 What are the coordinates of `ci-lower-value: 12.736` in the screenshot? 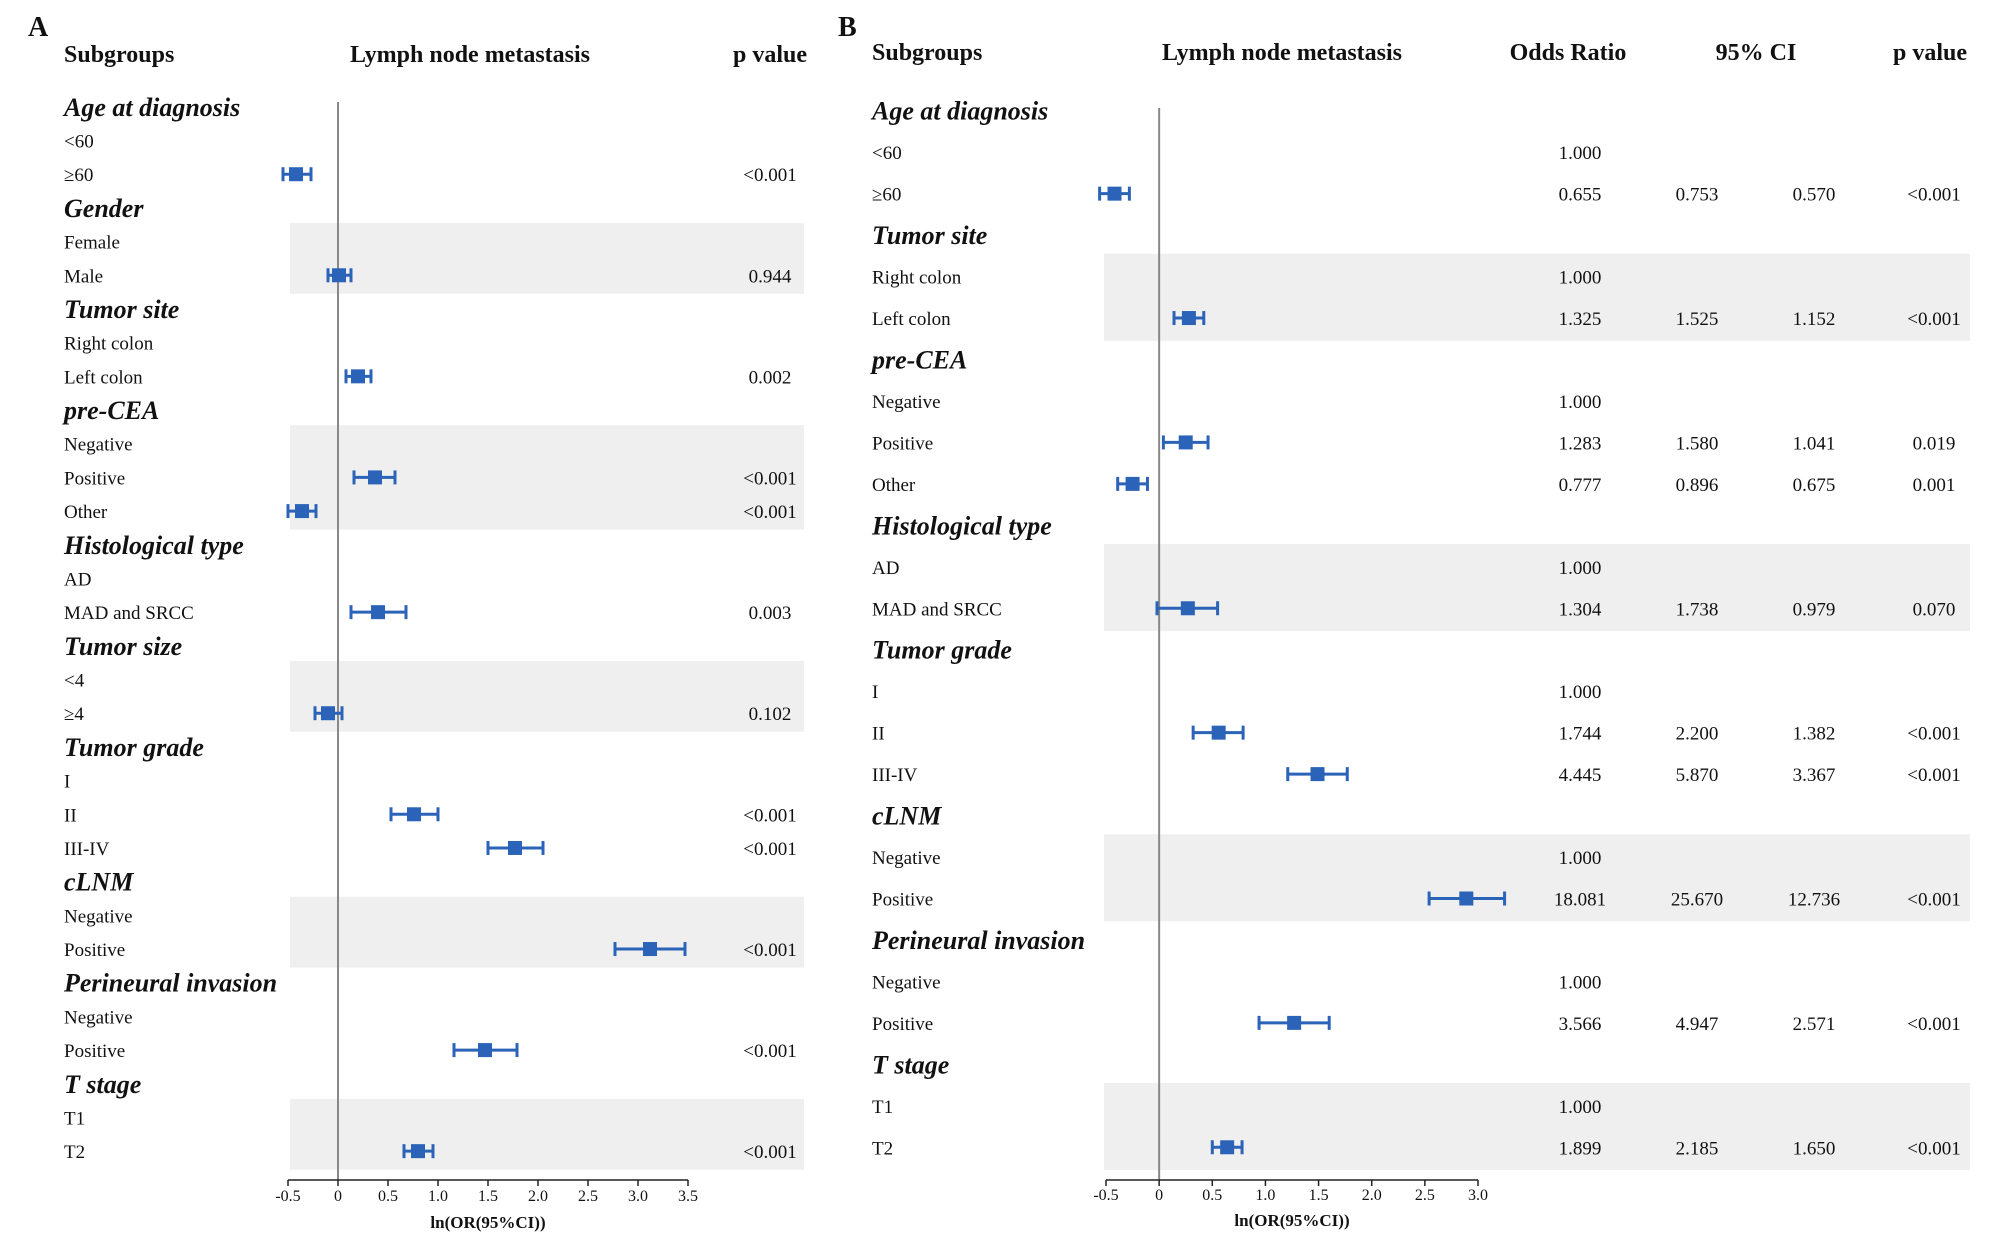 It's located at (1814, 900).